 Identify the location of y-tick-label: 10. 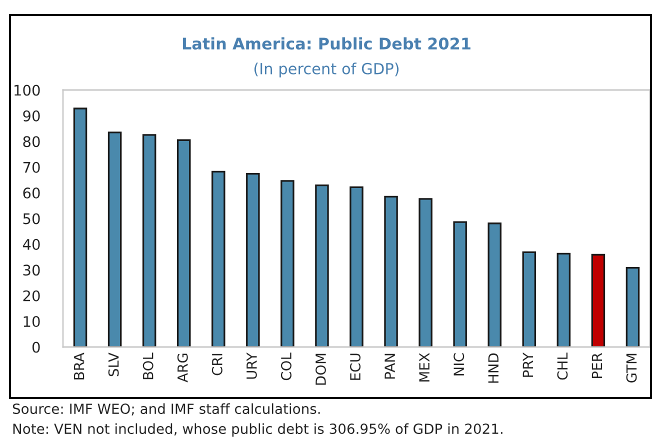
(32, 322).